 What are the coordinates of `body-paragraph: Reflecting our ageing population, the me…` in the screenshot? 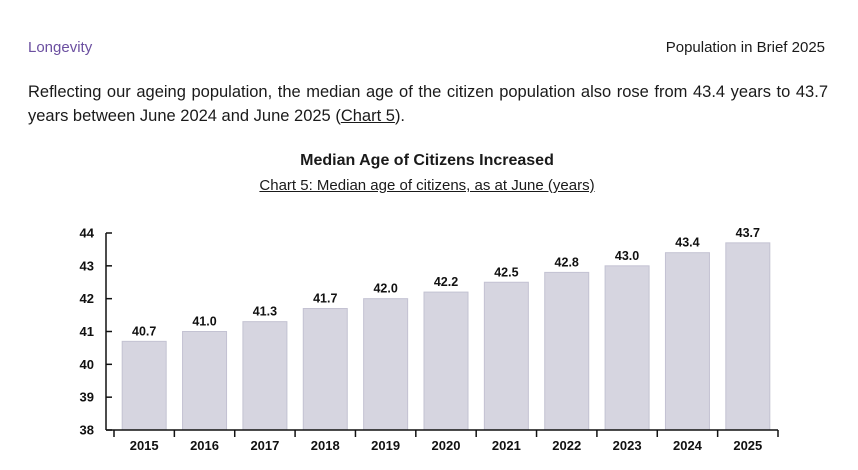 It's located at (428, 104).